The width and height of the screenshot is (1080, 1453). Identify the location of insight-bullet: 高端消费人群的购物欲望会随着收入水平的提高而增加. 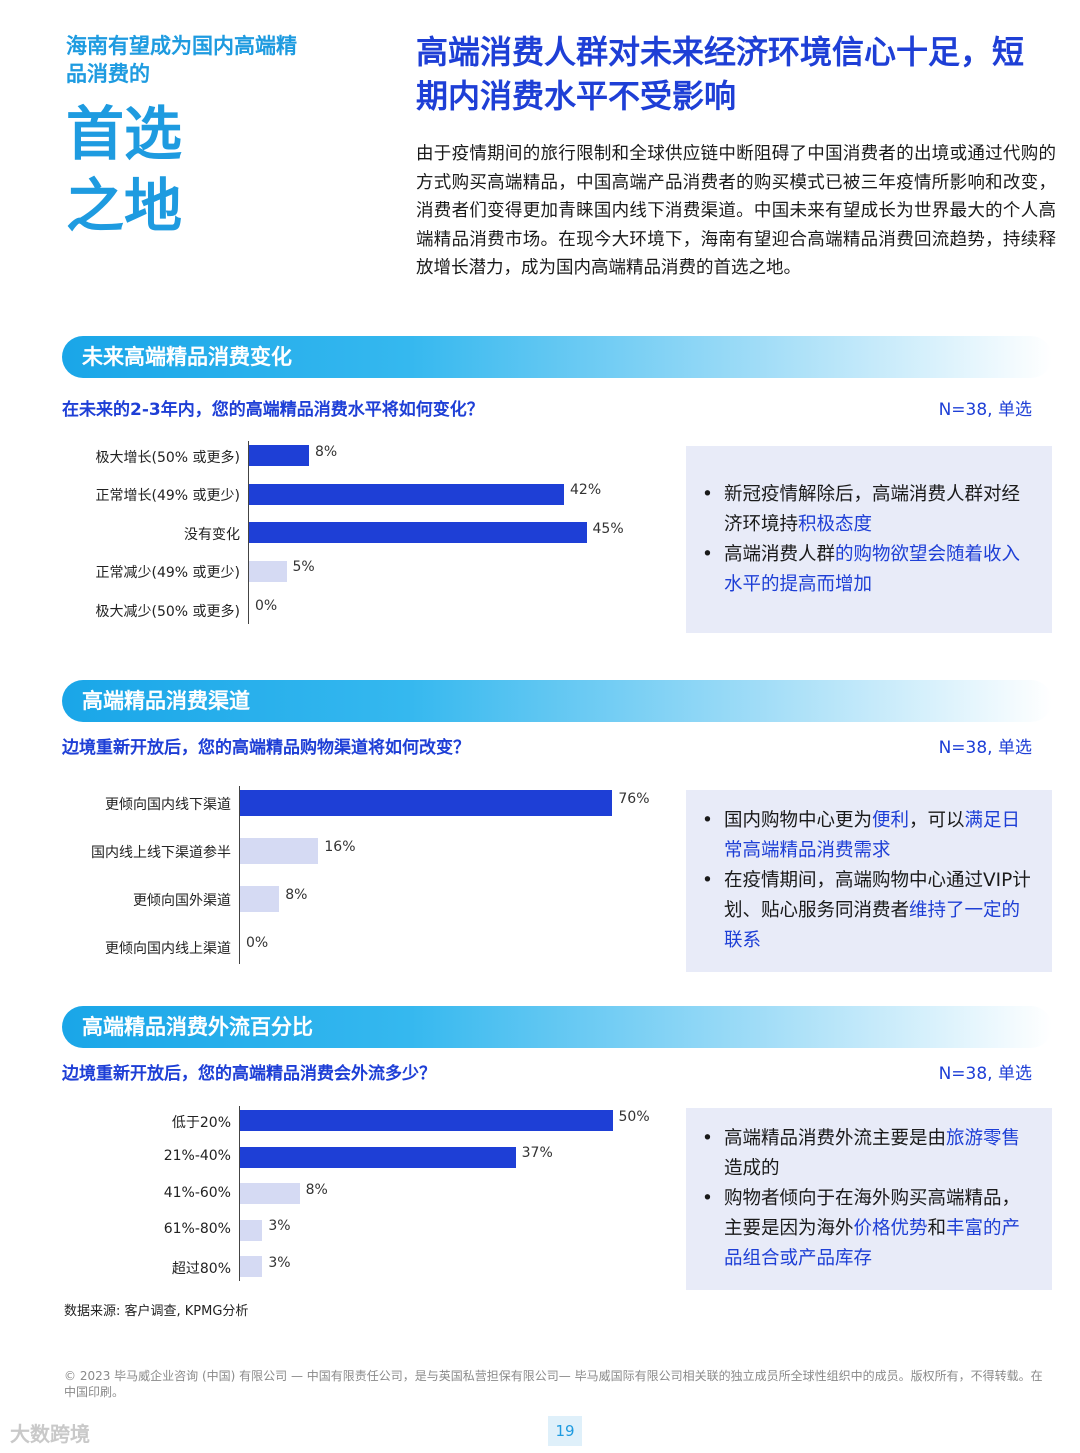
(869, 570).